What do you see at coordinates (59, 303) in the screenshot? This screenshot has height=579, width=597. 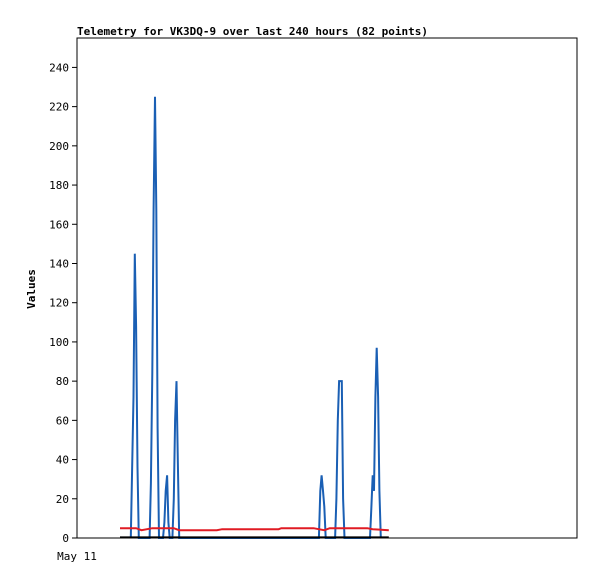 I see `y-tick-label: 120` at bounding box center [59, 303].